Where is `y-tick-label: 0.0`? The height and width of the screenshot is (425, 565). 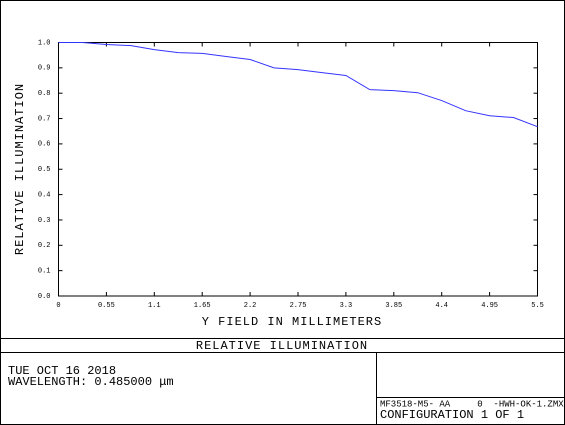 y-tick-label: 0.0 is located at coordinates (44, 297).